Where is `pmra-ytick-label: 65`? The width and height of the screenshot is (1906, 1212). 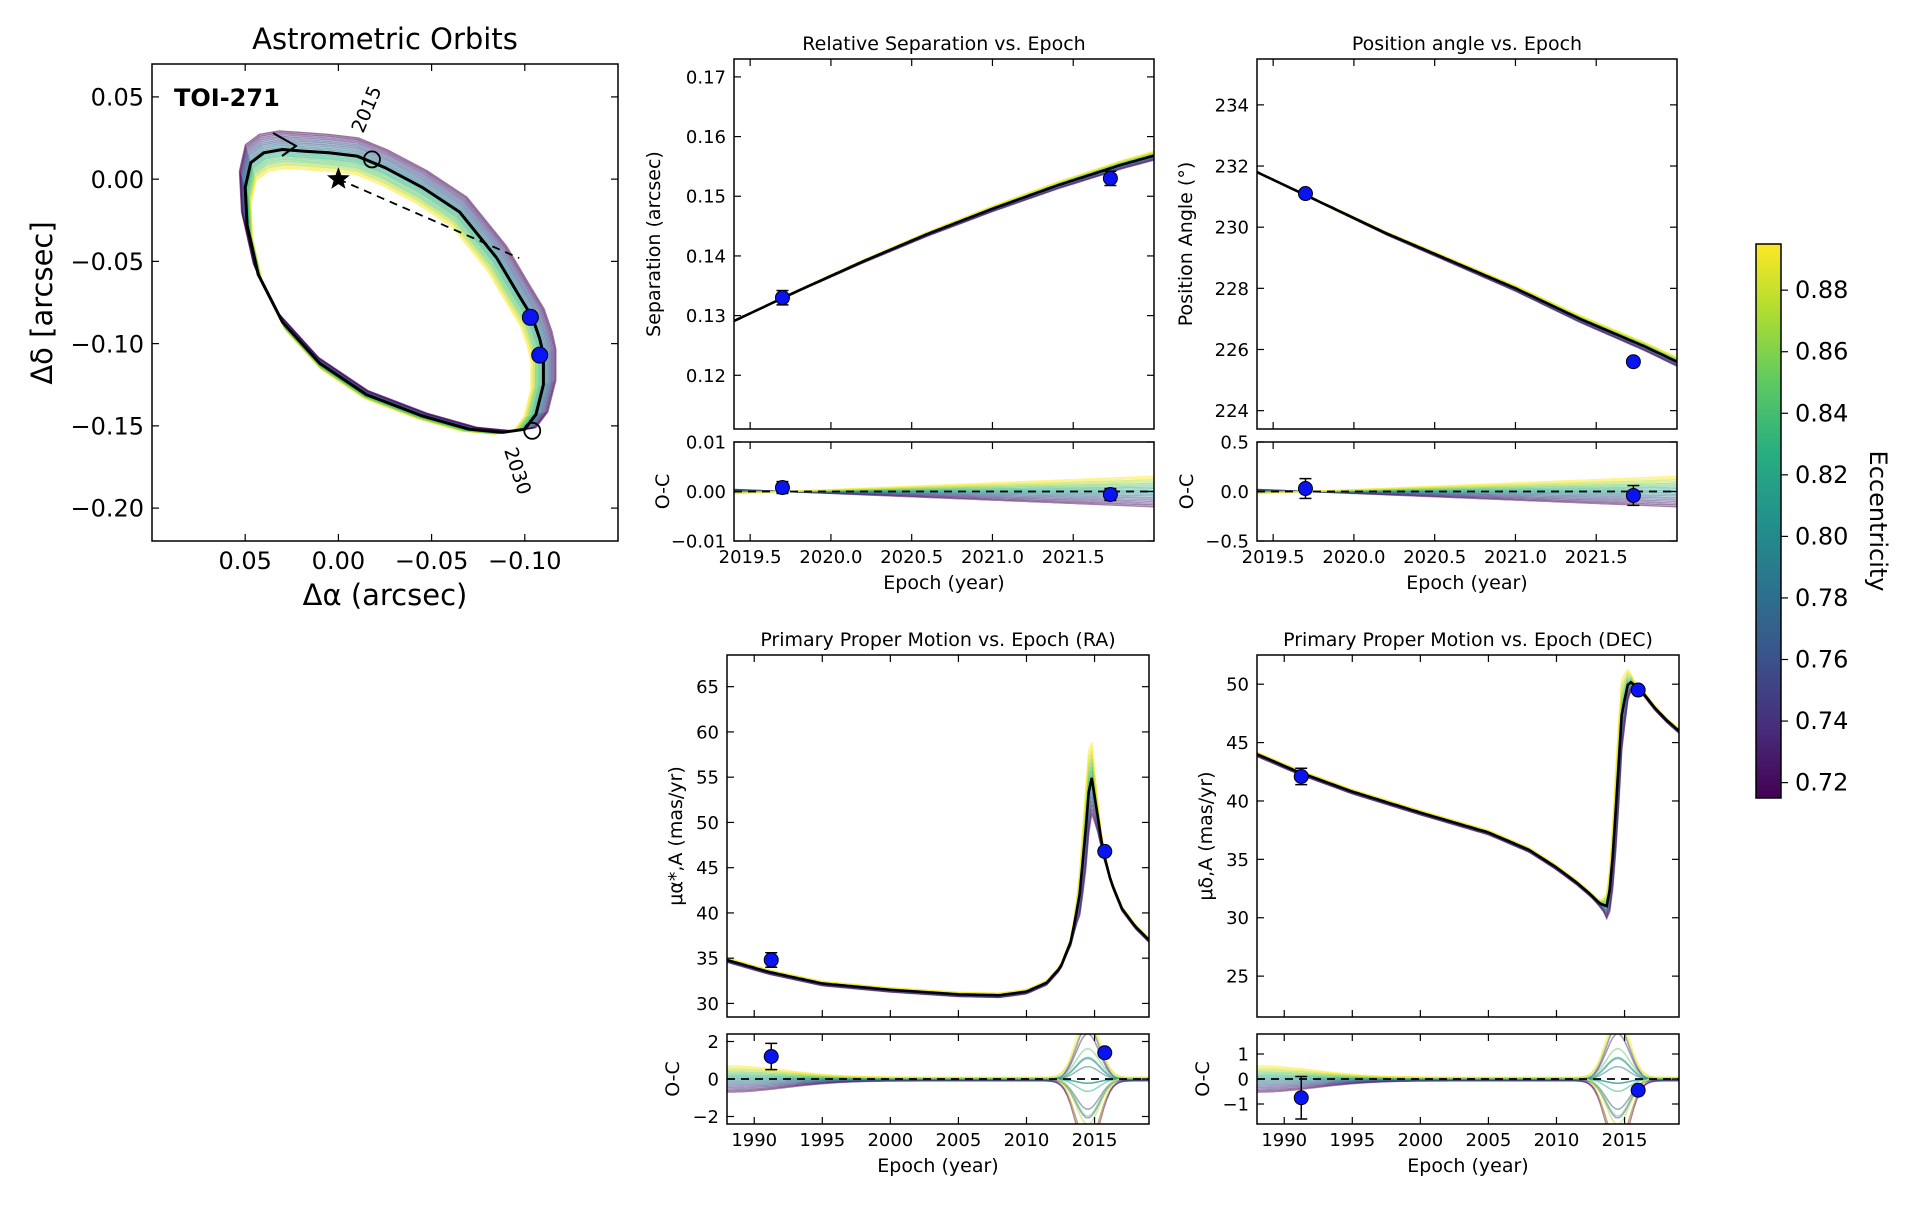 pmra-ytick-label: 65 is located at coordinates (707, 687).